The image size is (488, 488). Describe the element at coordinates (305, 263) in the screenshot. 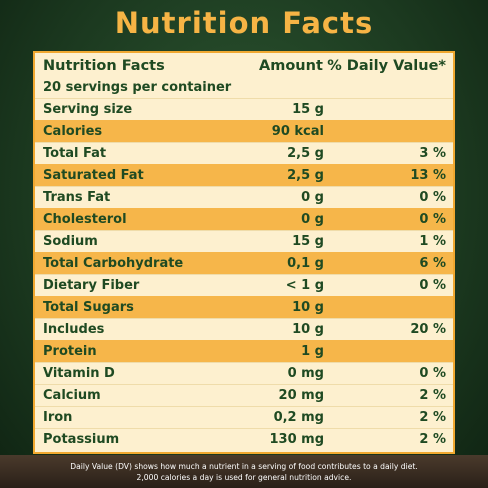

I see `nutrient-amount: 0,1 g` at that location.